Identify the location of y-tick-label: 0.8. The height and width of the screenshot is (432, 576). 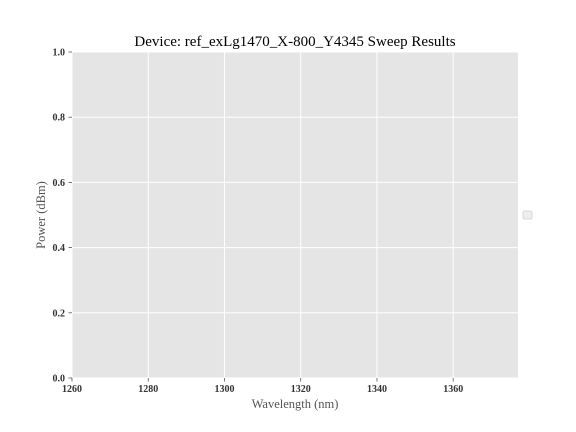
(59, 118).